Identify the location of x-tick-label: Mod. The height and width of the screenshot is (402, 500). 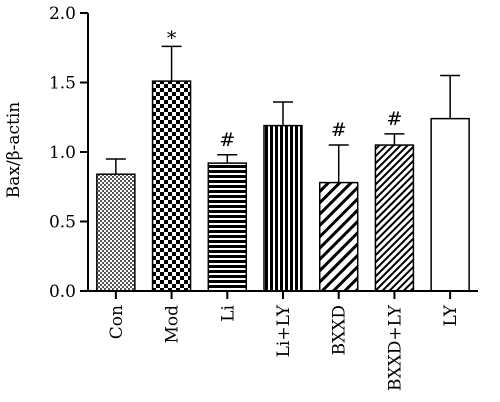
(173, 324).